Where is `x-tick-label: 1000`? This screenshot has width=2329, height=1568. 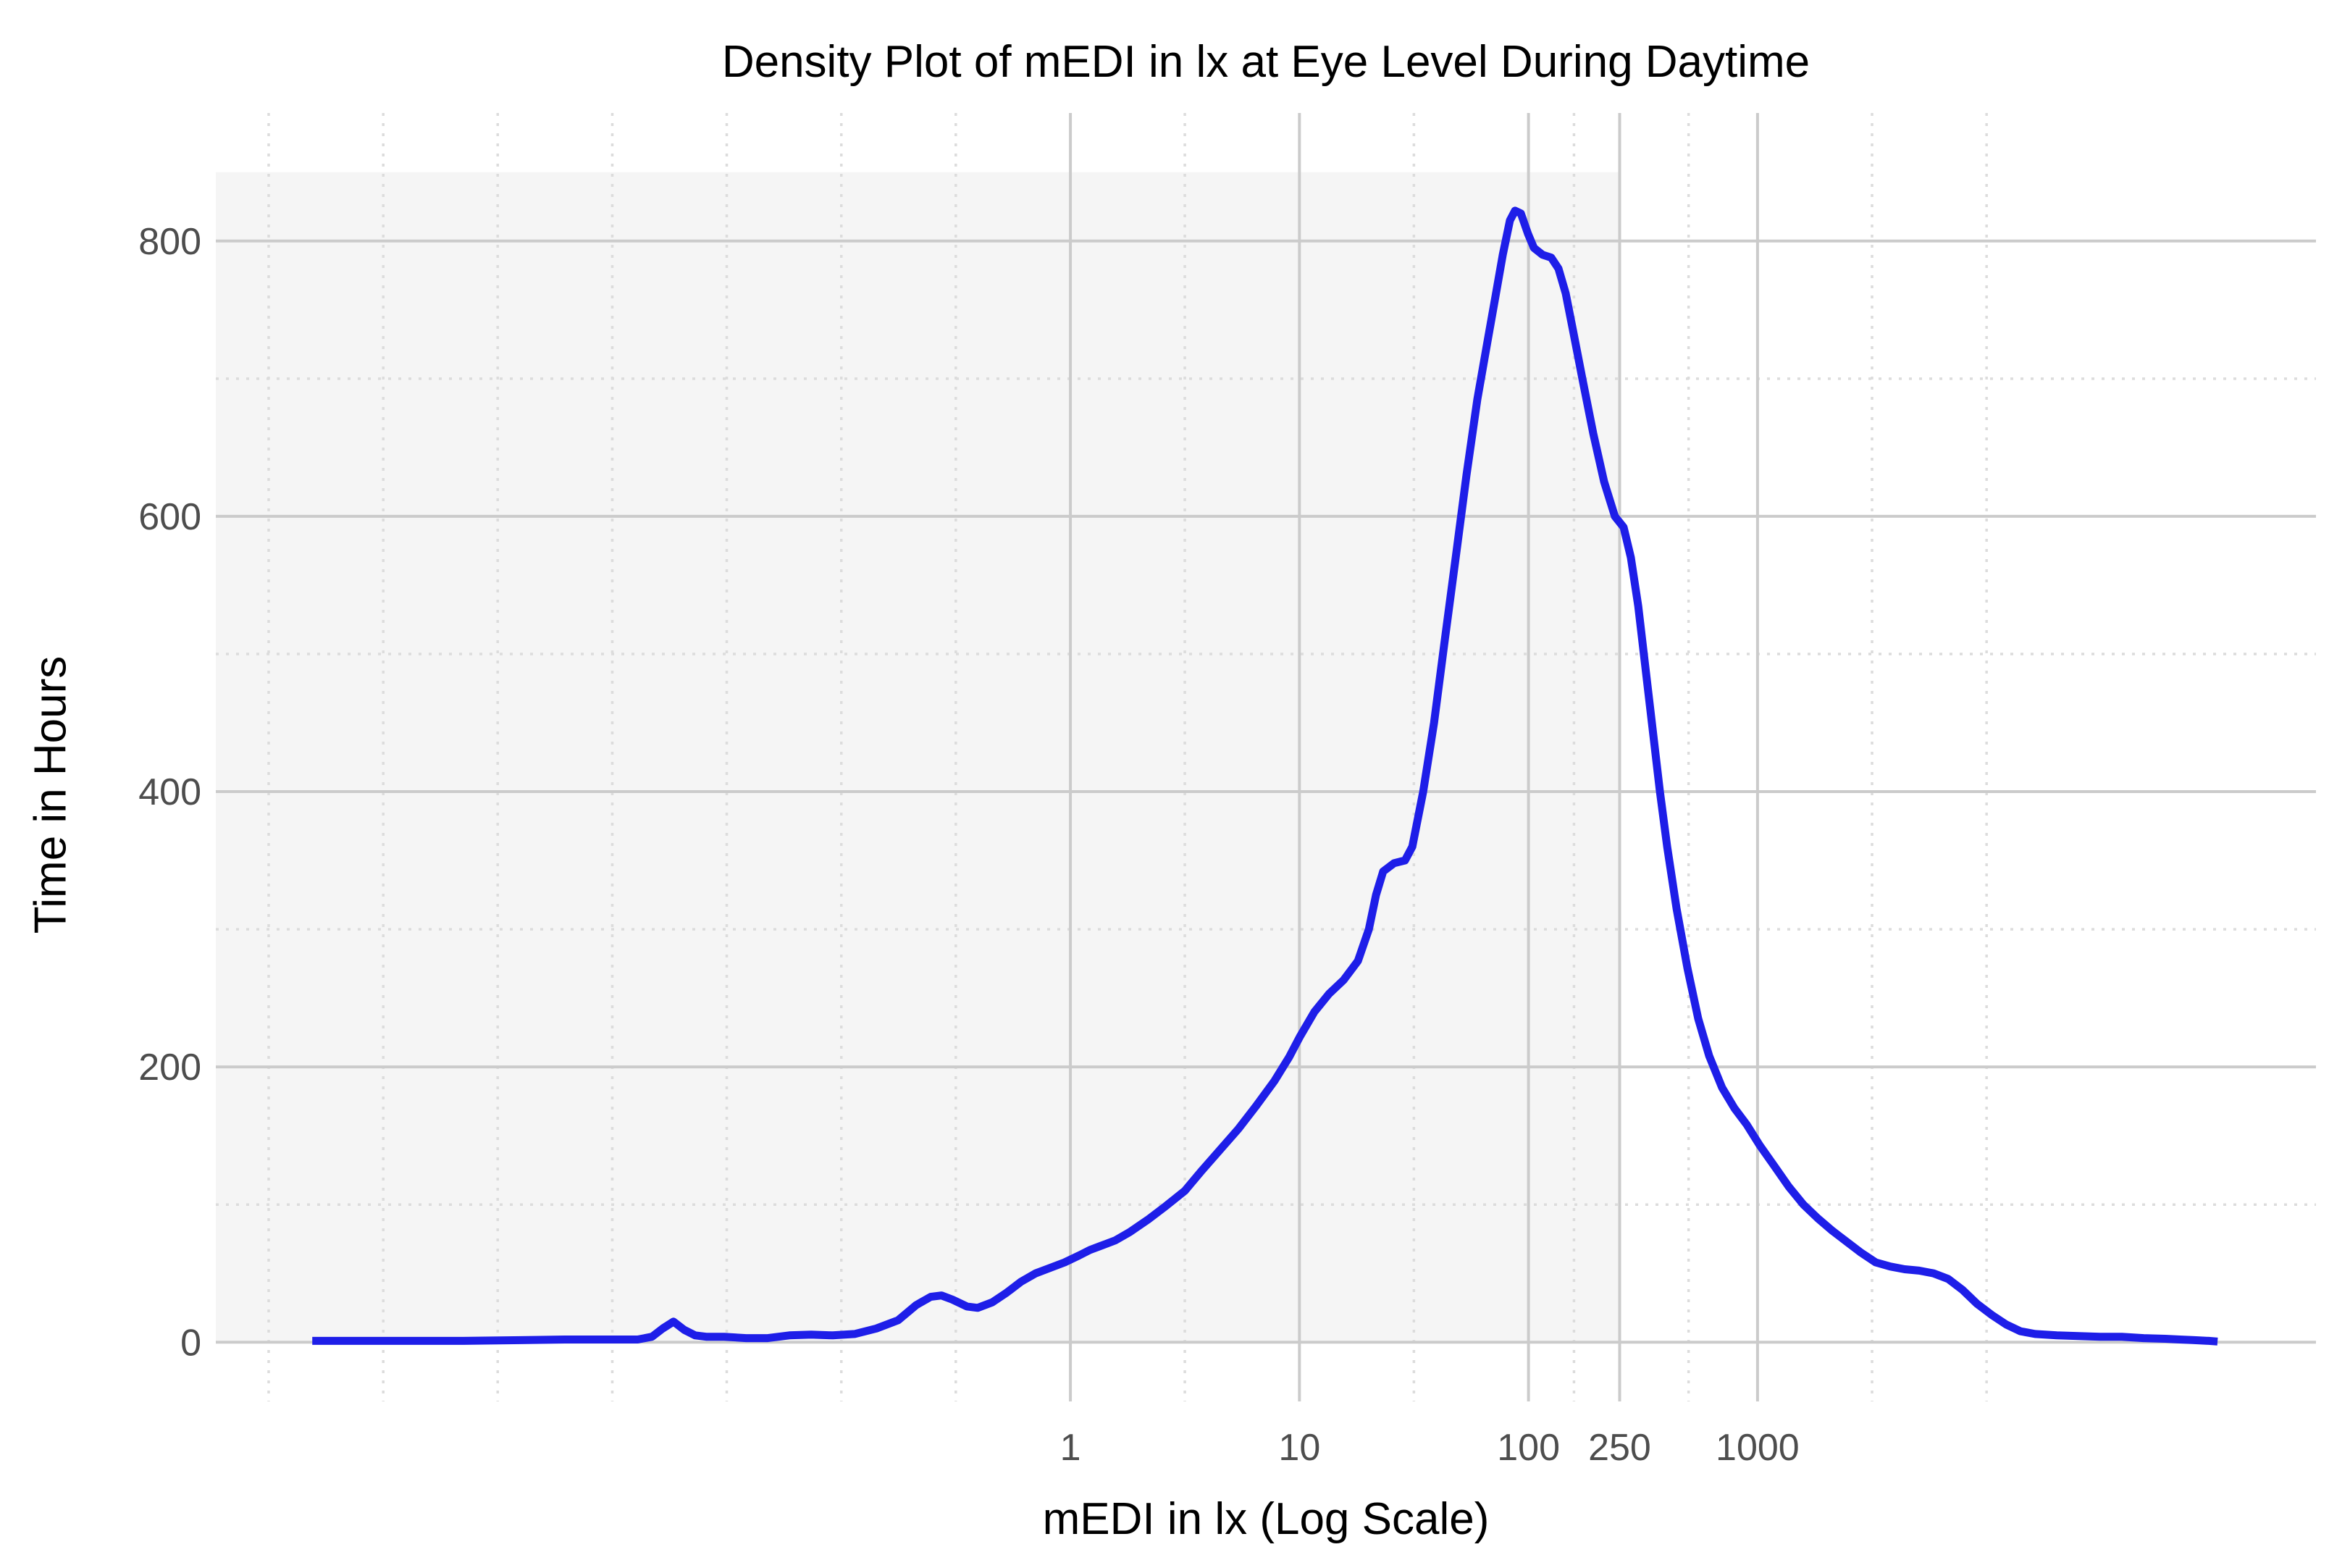 x-tick-label: 1000 is located at coordinates (1758, 1448).